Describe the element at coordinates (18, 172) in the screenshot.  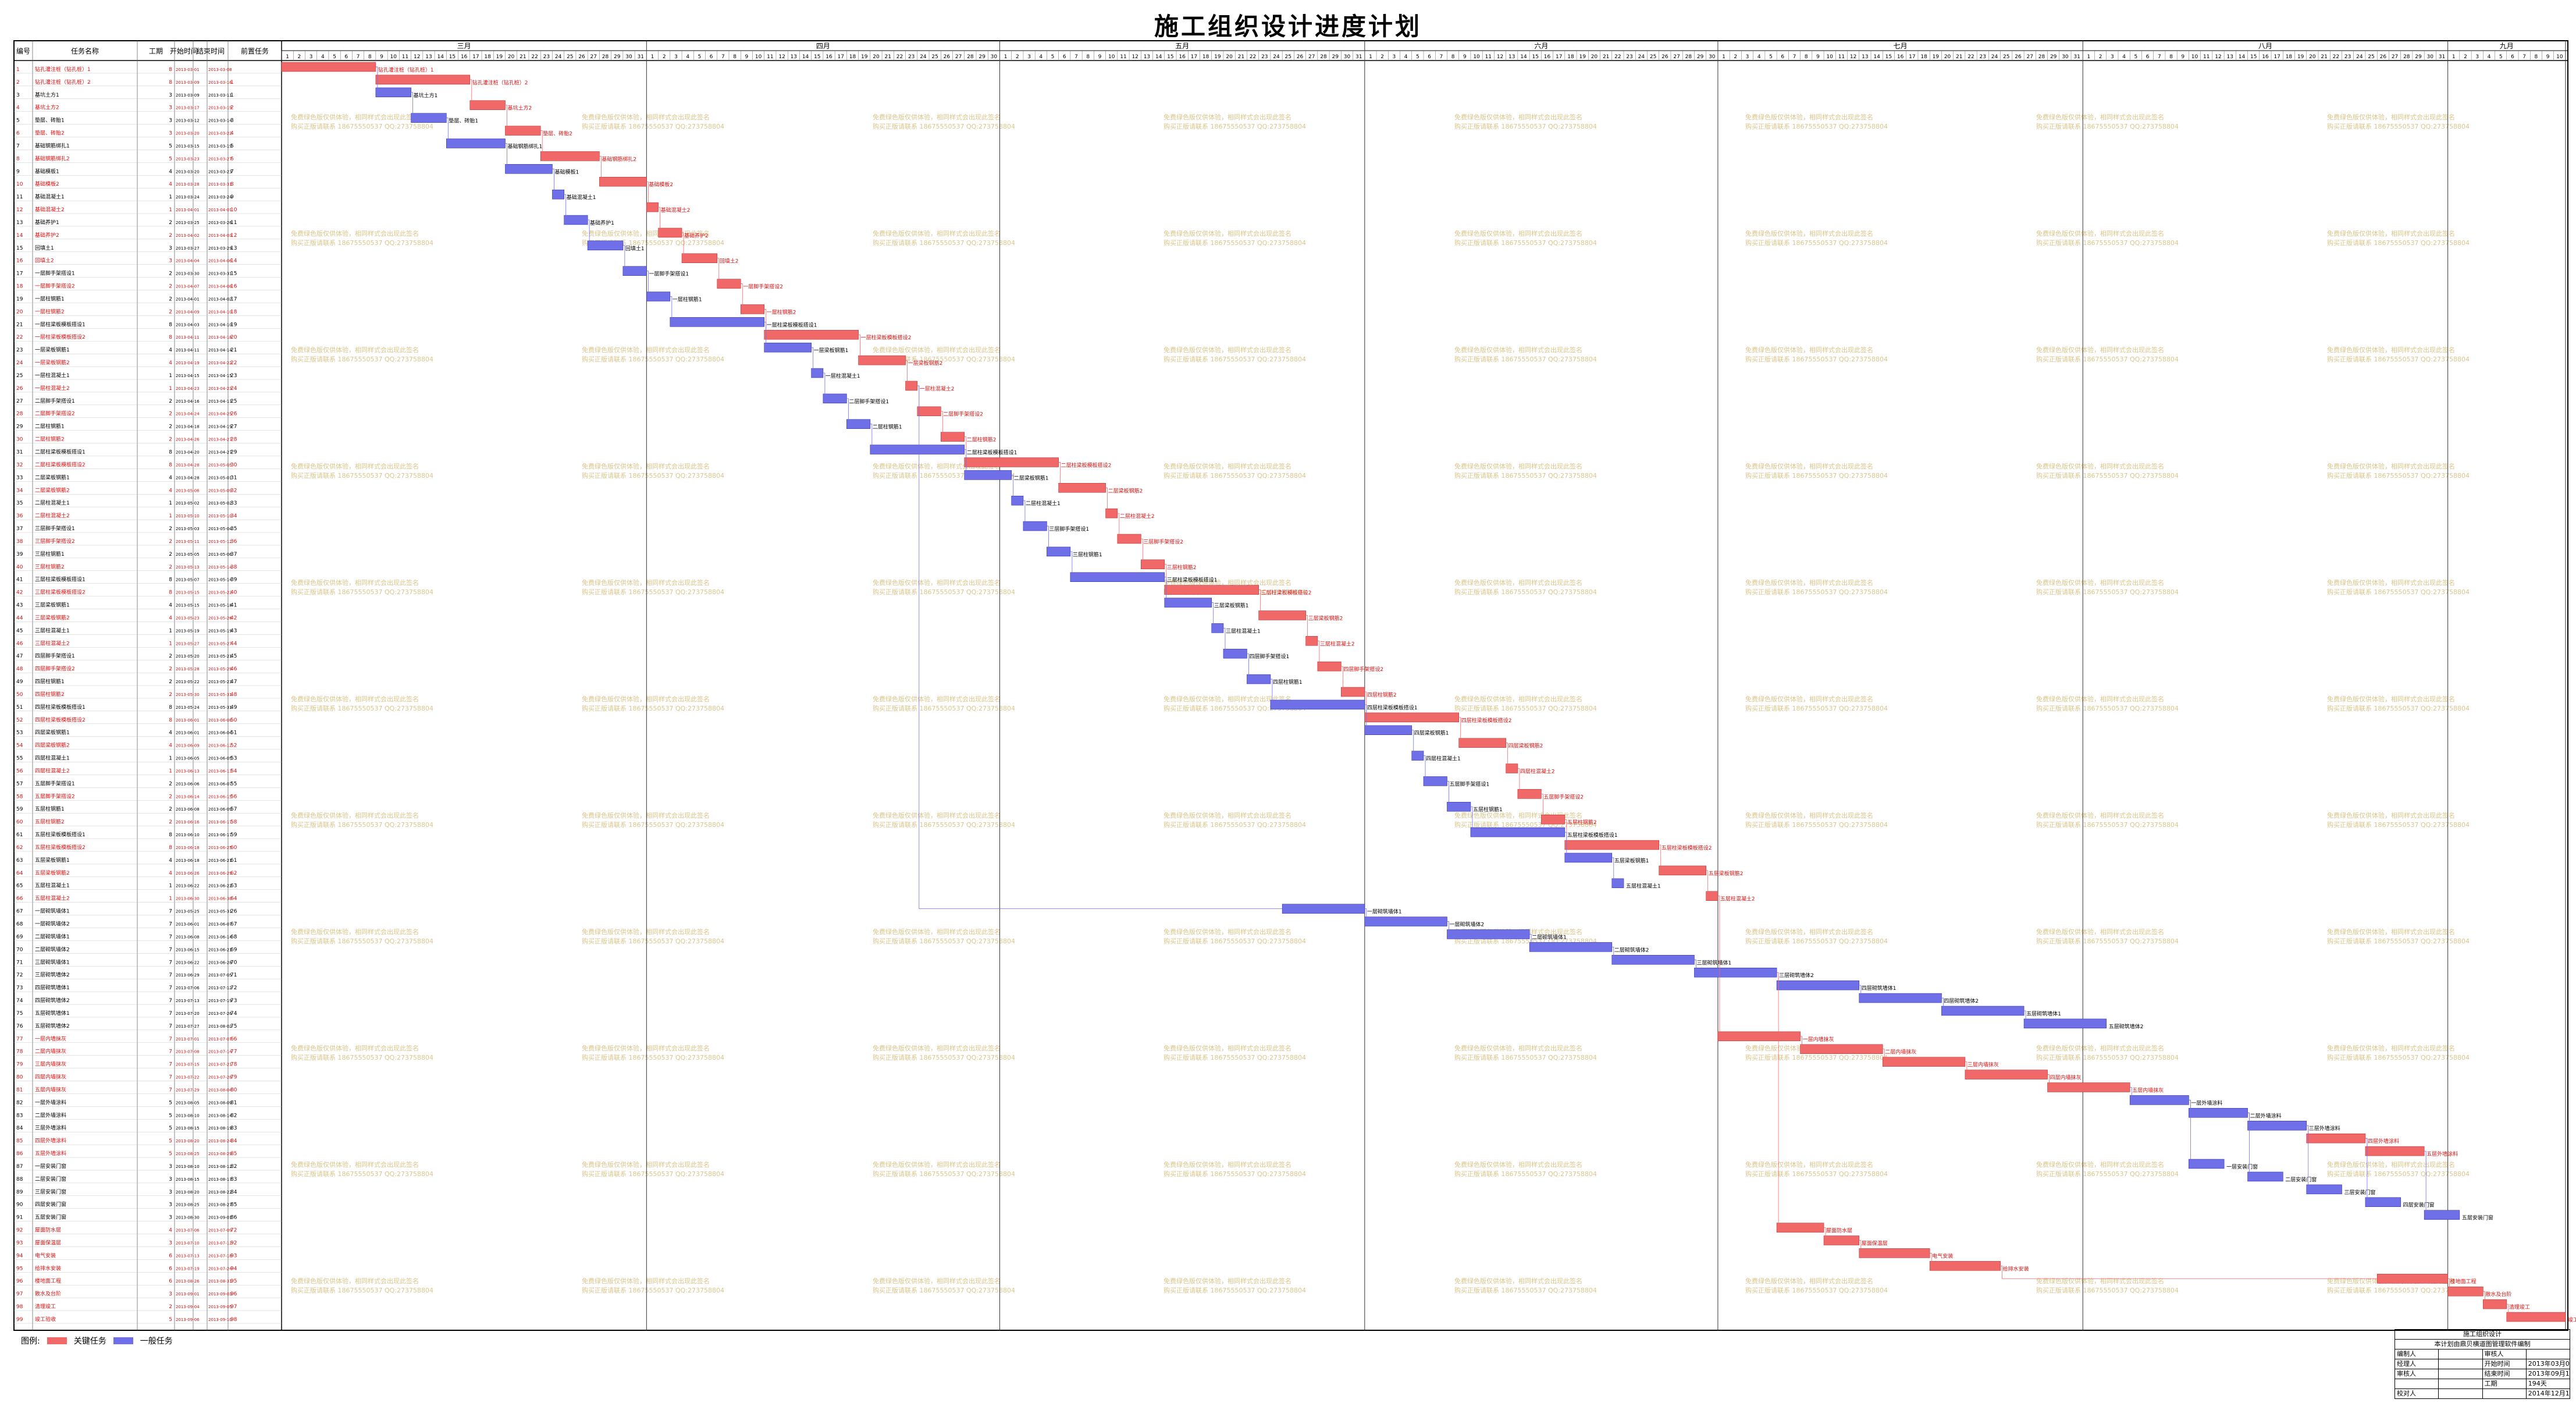
I see `task-id: 9` at that location.